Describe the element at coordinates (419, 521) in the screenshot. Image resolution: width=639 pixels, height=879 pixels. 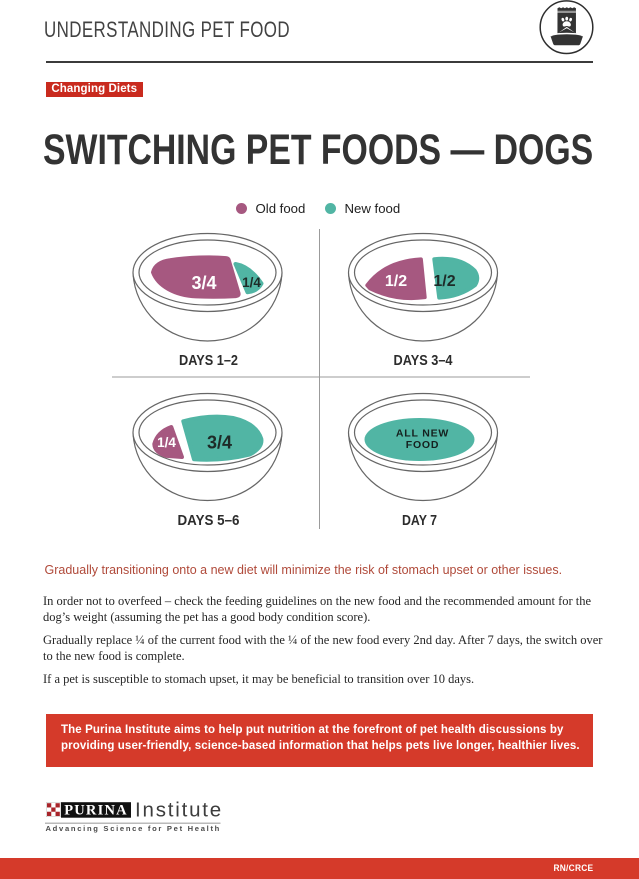
I see `svg-text: DAY 7` at that location.